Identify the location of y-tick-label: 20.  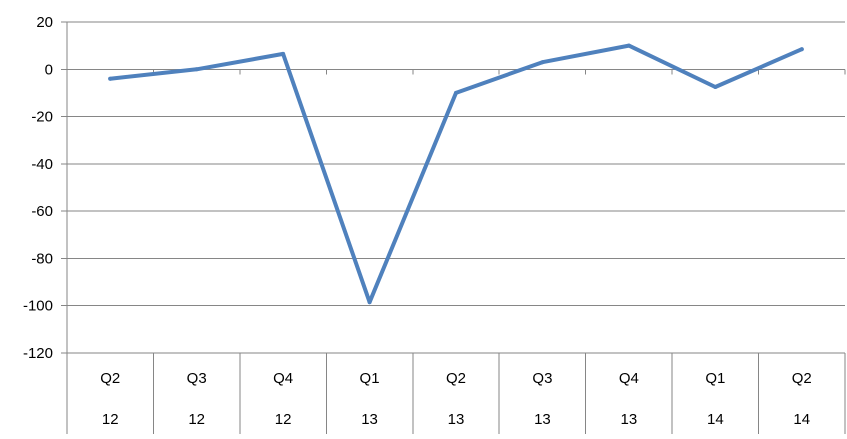
(44, 22).